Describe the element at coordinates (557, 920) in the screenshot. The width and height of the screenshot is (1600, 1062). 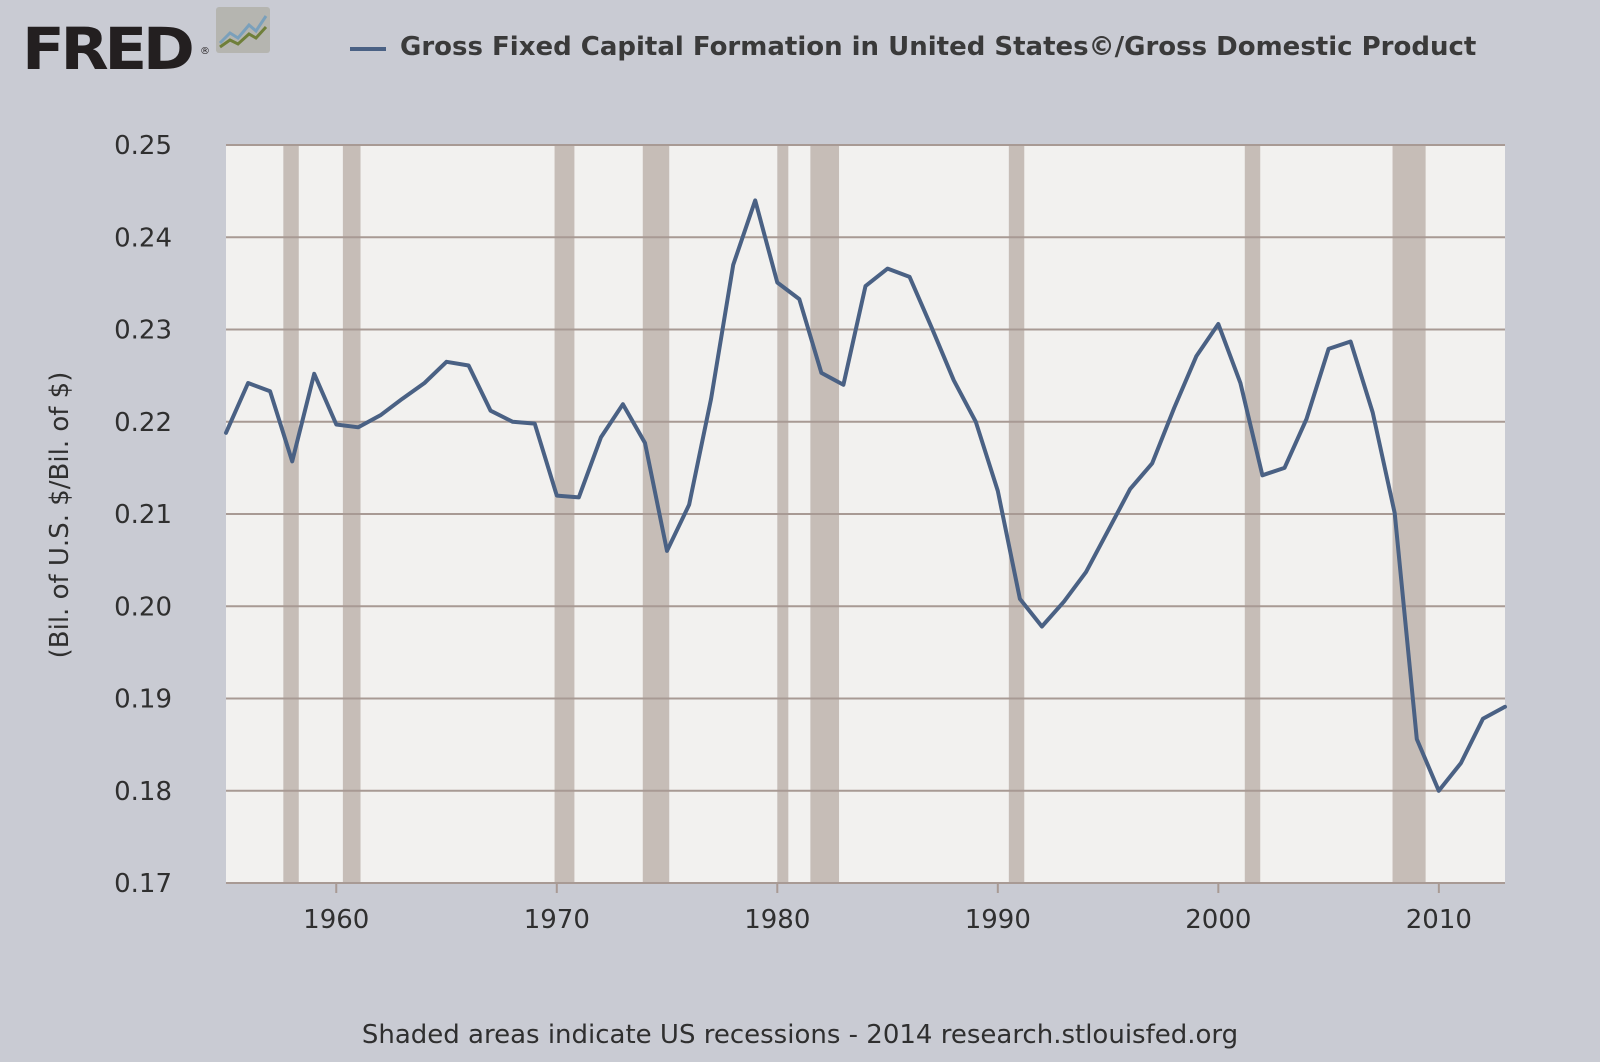
I see `x-tick-label: 1970` at that location.